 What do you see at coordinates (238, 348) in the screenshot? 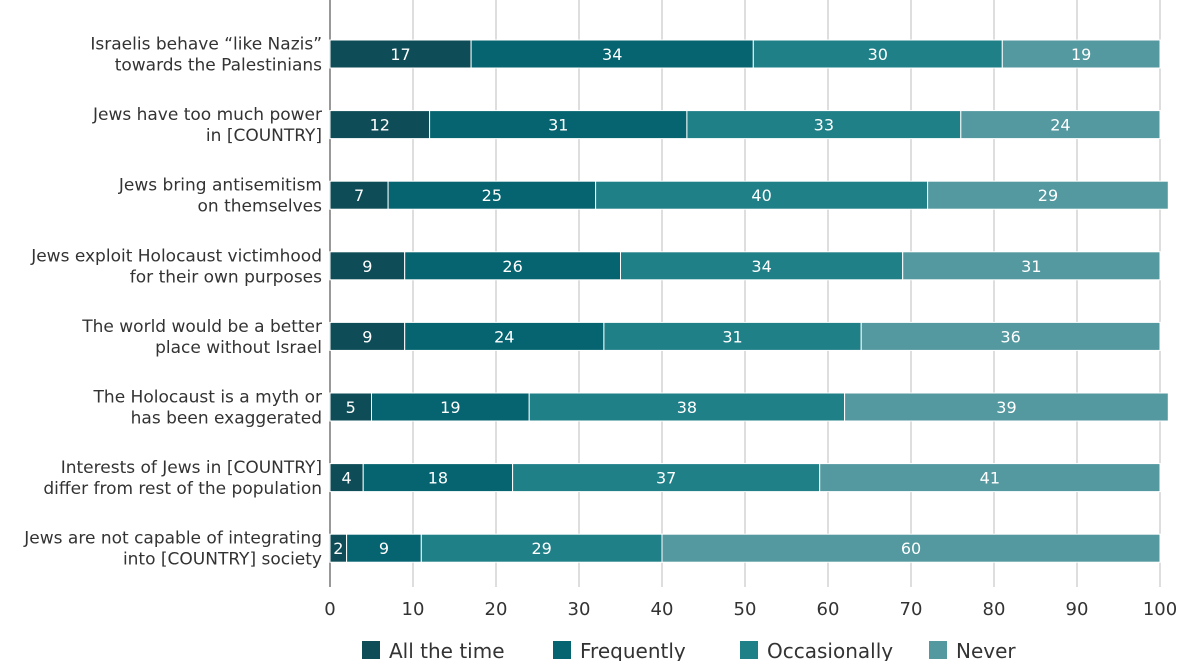
I see `category-label: place without Israel` at bounding box center [238, 348].